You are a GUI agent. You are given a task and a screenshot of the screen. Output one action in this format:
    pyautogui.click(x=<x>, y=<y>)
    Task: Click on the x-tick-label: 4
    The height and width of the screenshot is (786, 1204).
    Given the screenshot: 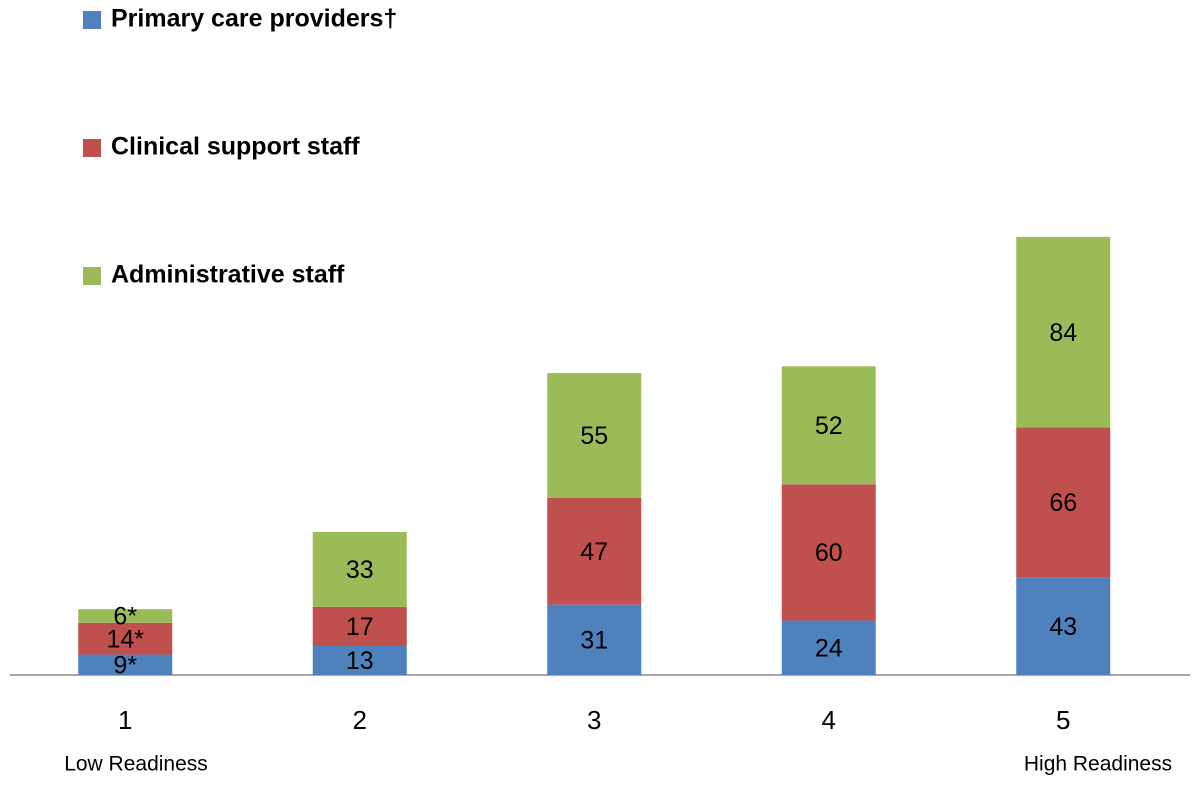 What is the action you would take?
    pyautogui.click(x=829, y=720)
    